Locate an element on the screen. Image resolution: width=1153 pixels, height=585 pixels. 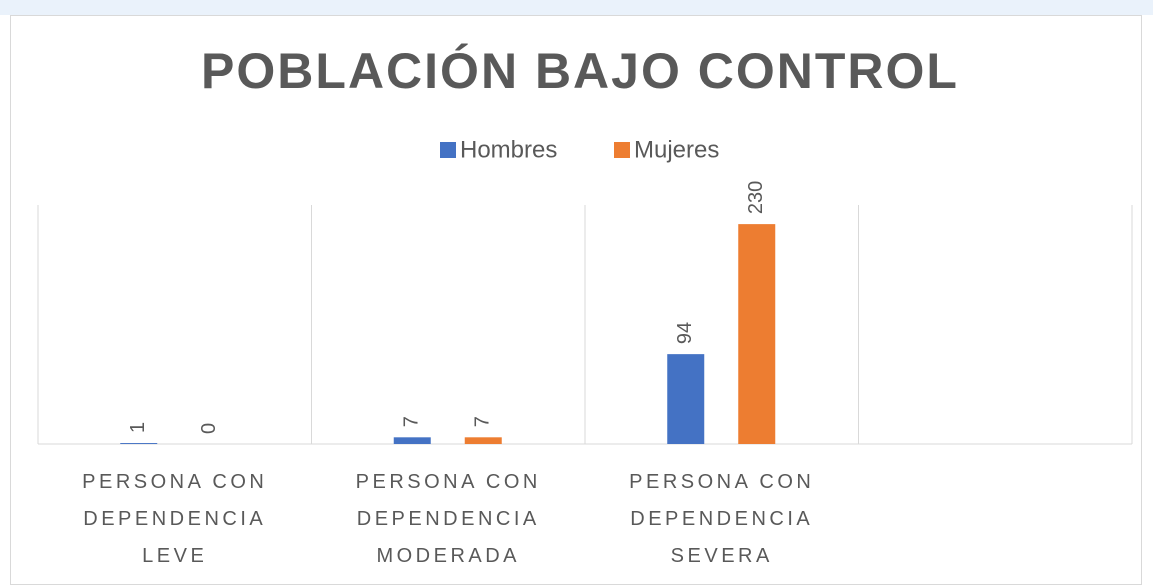
top-band is located at coordinates (576, 7).